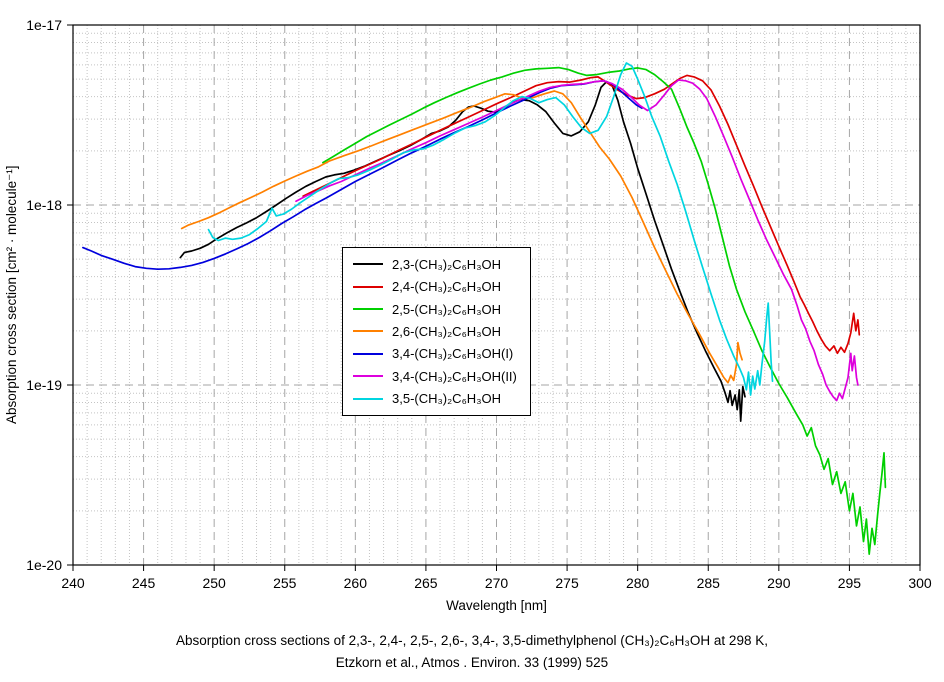 Image resolution: width=944 pixels, height=682 pixels. I want to click on legend-item-label: 2,6-(CH₃)₂C₆H₃OH, so click(446, 331).